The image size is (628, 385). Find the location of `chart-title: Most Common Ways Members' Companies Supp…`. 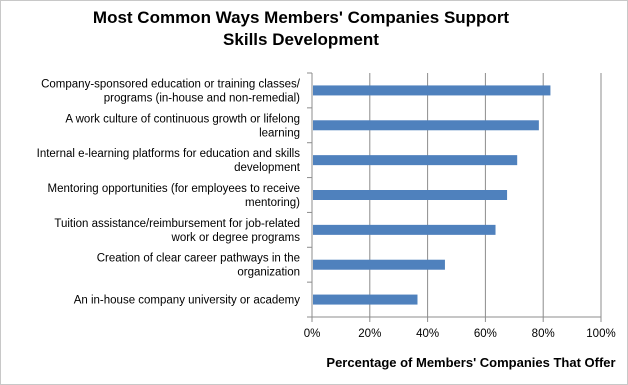

chart-title: Most Common Ways Members' Companies Supp… is located at coordinates (301, 28).